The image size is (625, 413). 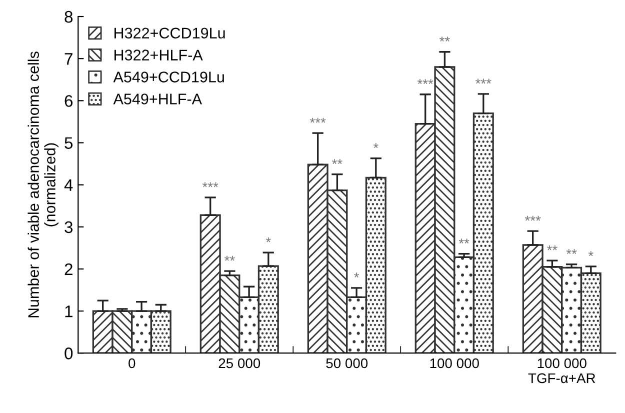 I want to click on y-tick-label: 5, so click(x=68, y=143).